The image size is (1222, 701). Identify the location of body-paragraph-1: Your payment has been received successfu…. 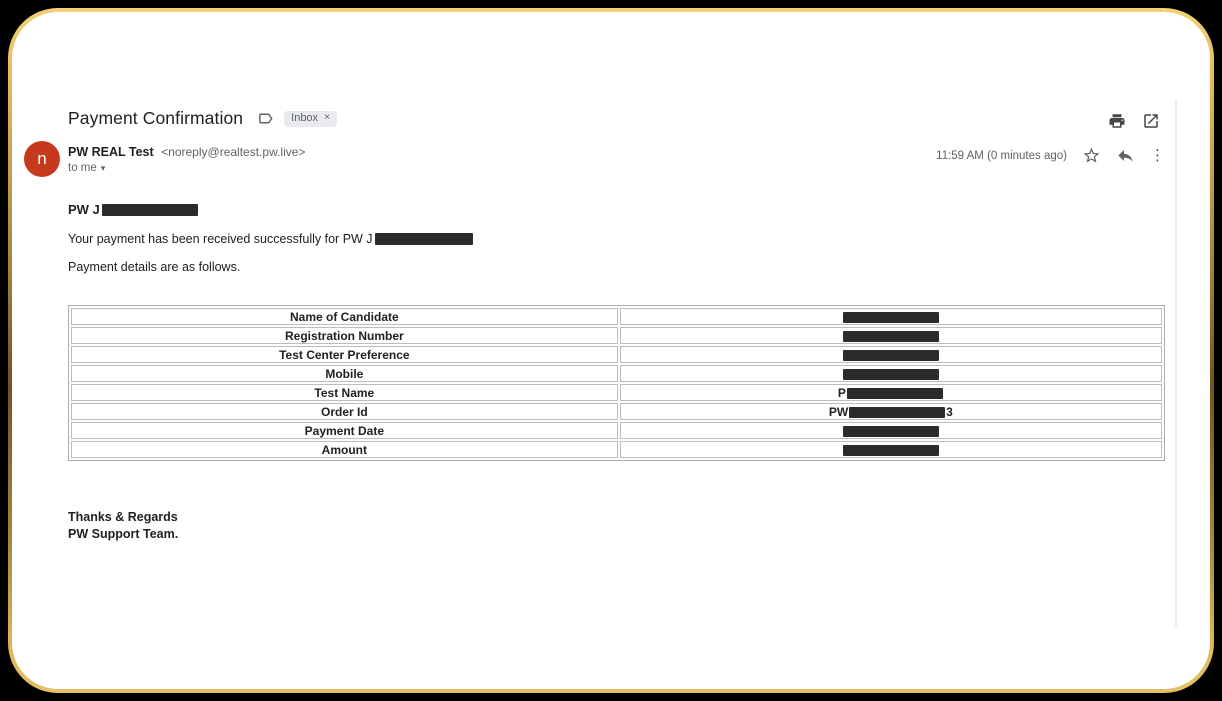
(270, 239).